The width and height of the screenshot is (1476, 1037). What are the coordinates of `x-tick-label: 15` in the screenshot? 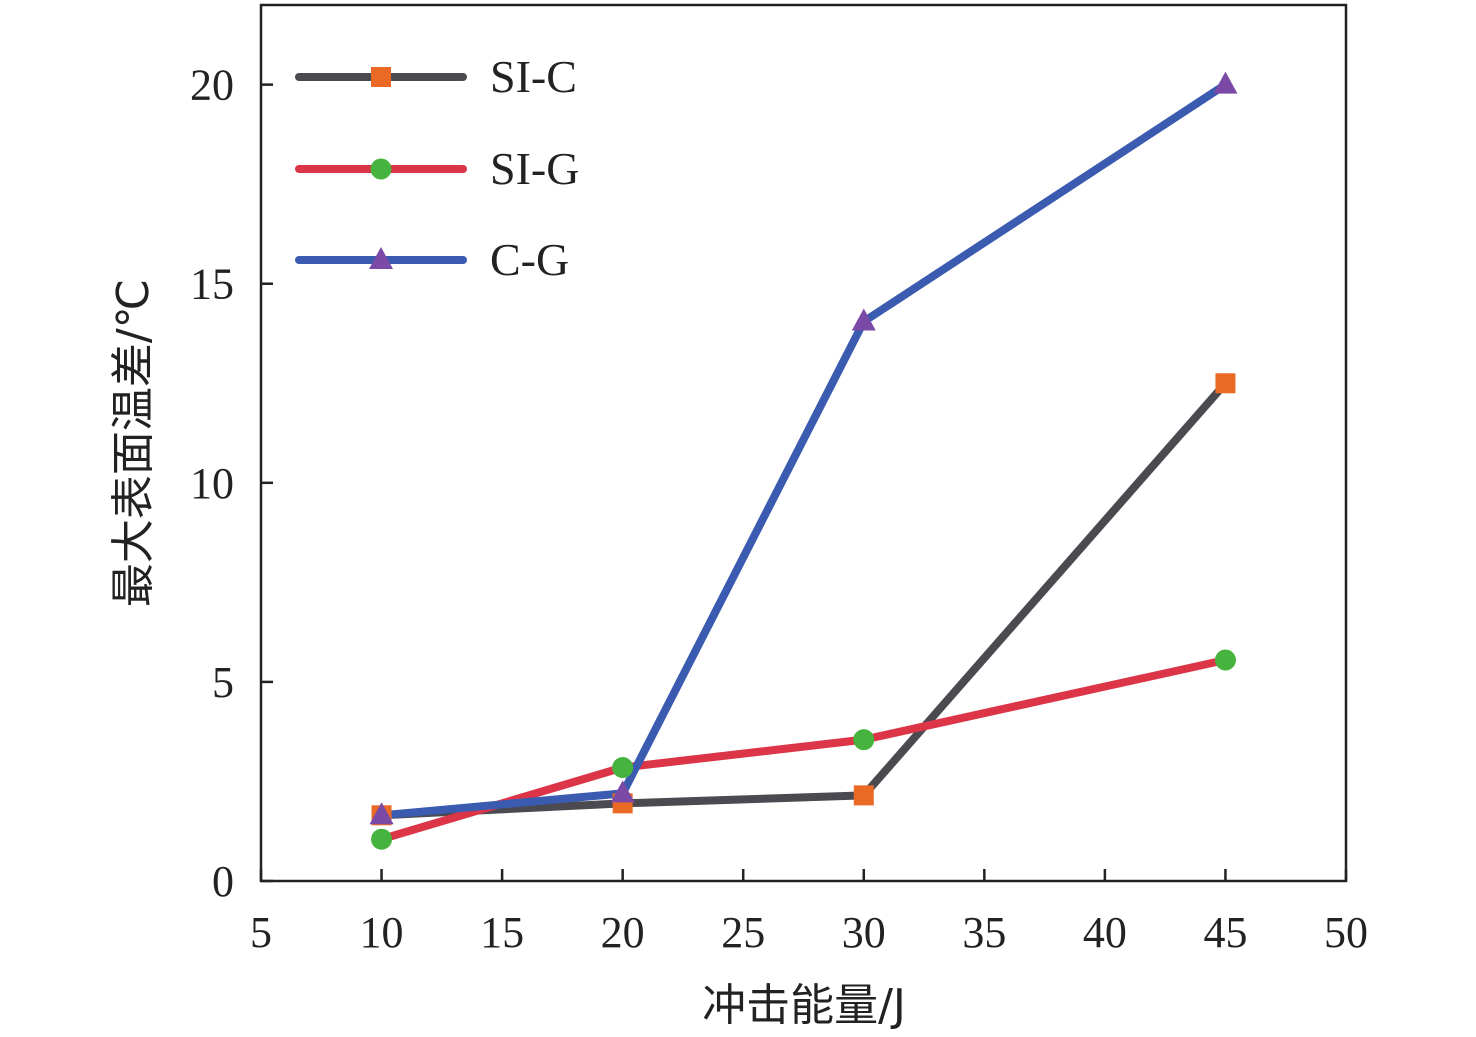 It's located at (502, 932).